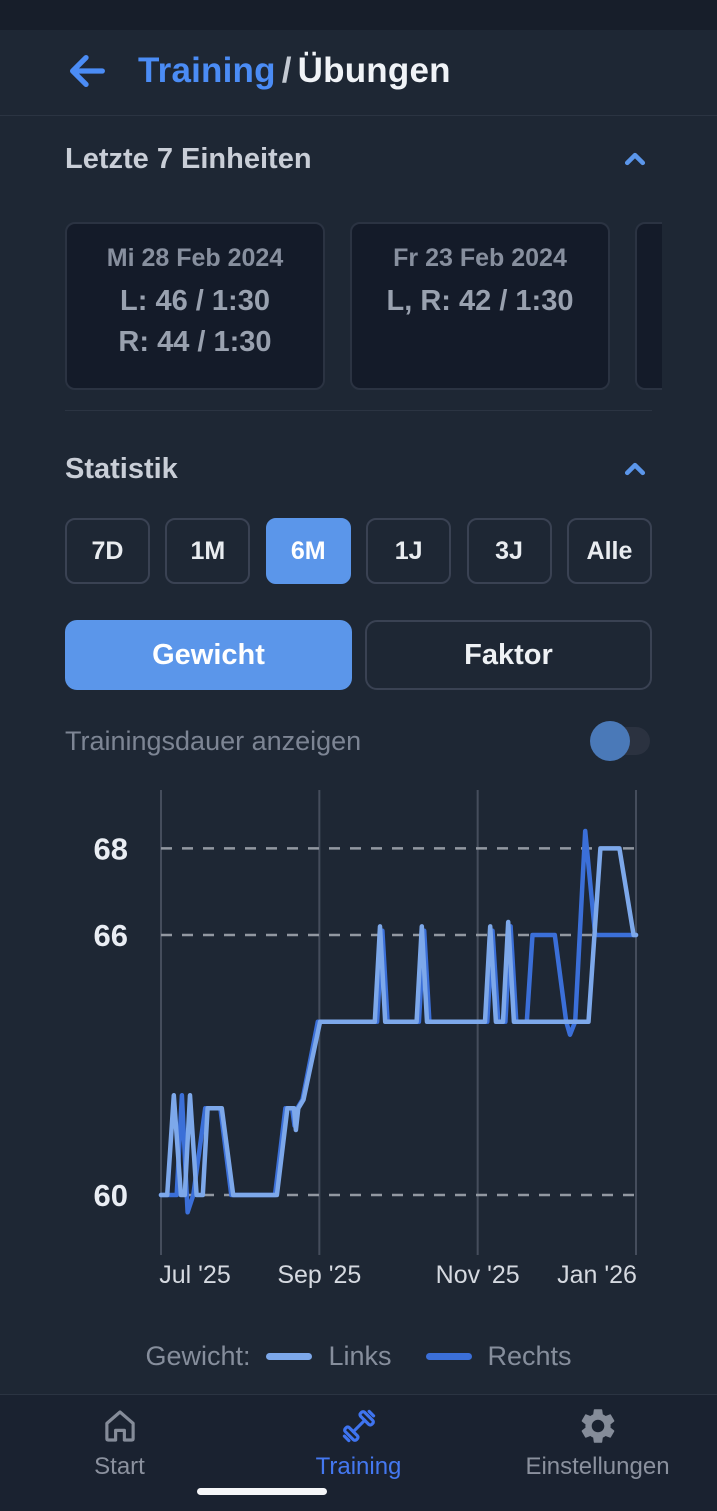 The image size is (717, 1511). I want to click on session-card: Fr 23 Feb 2024 L, R: 42 / 1:30, so click(480, 306).